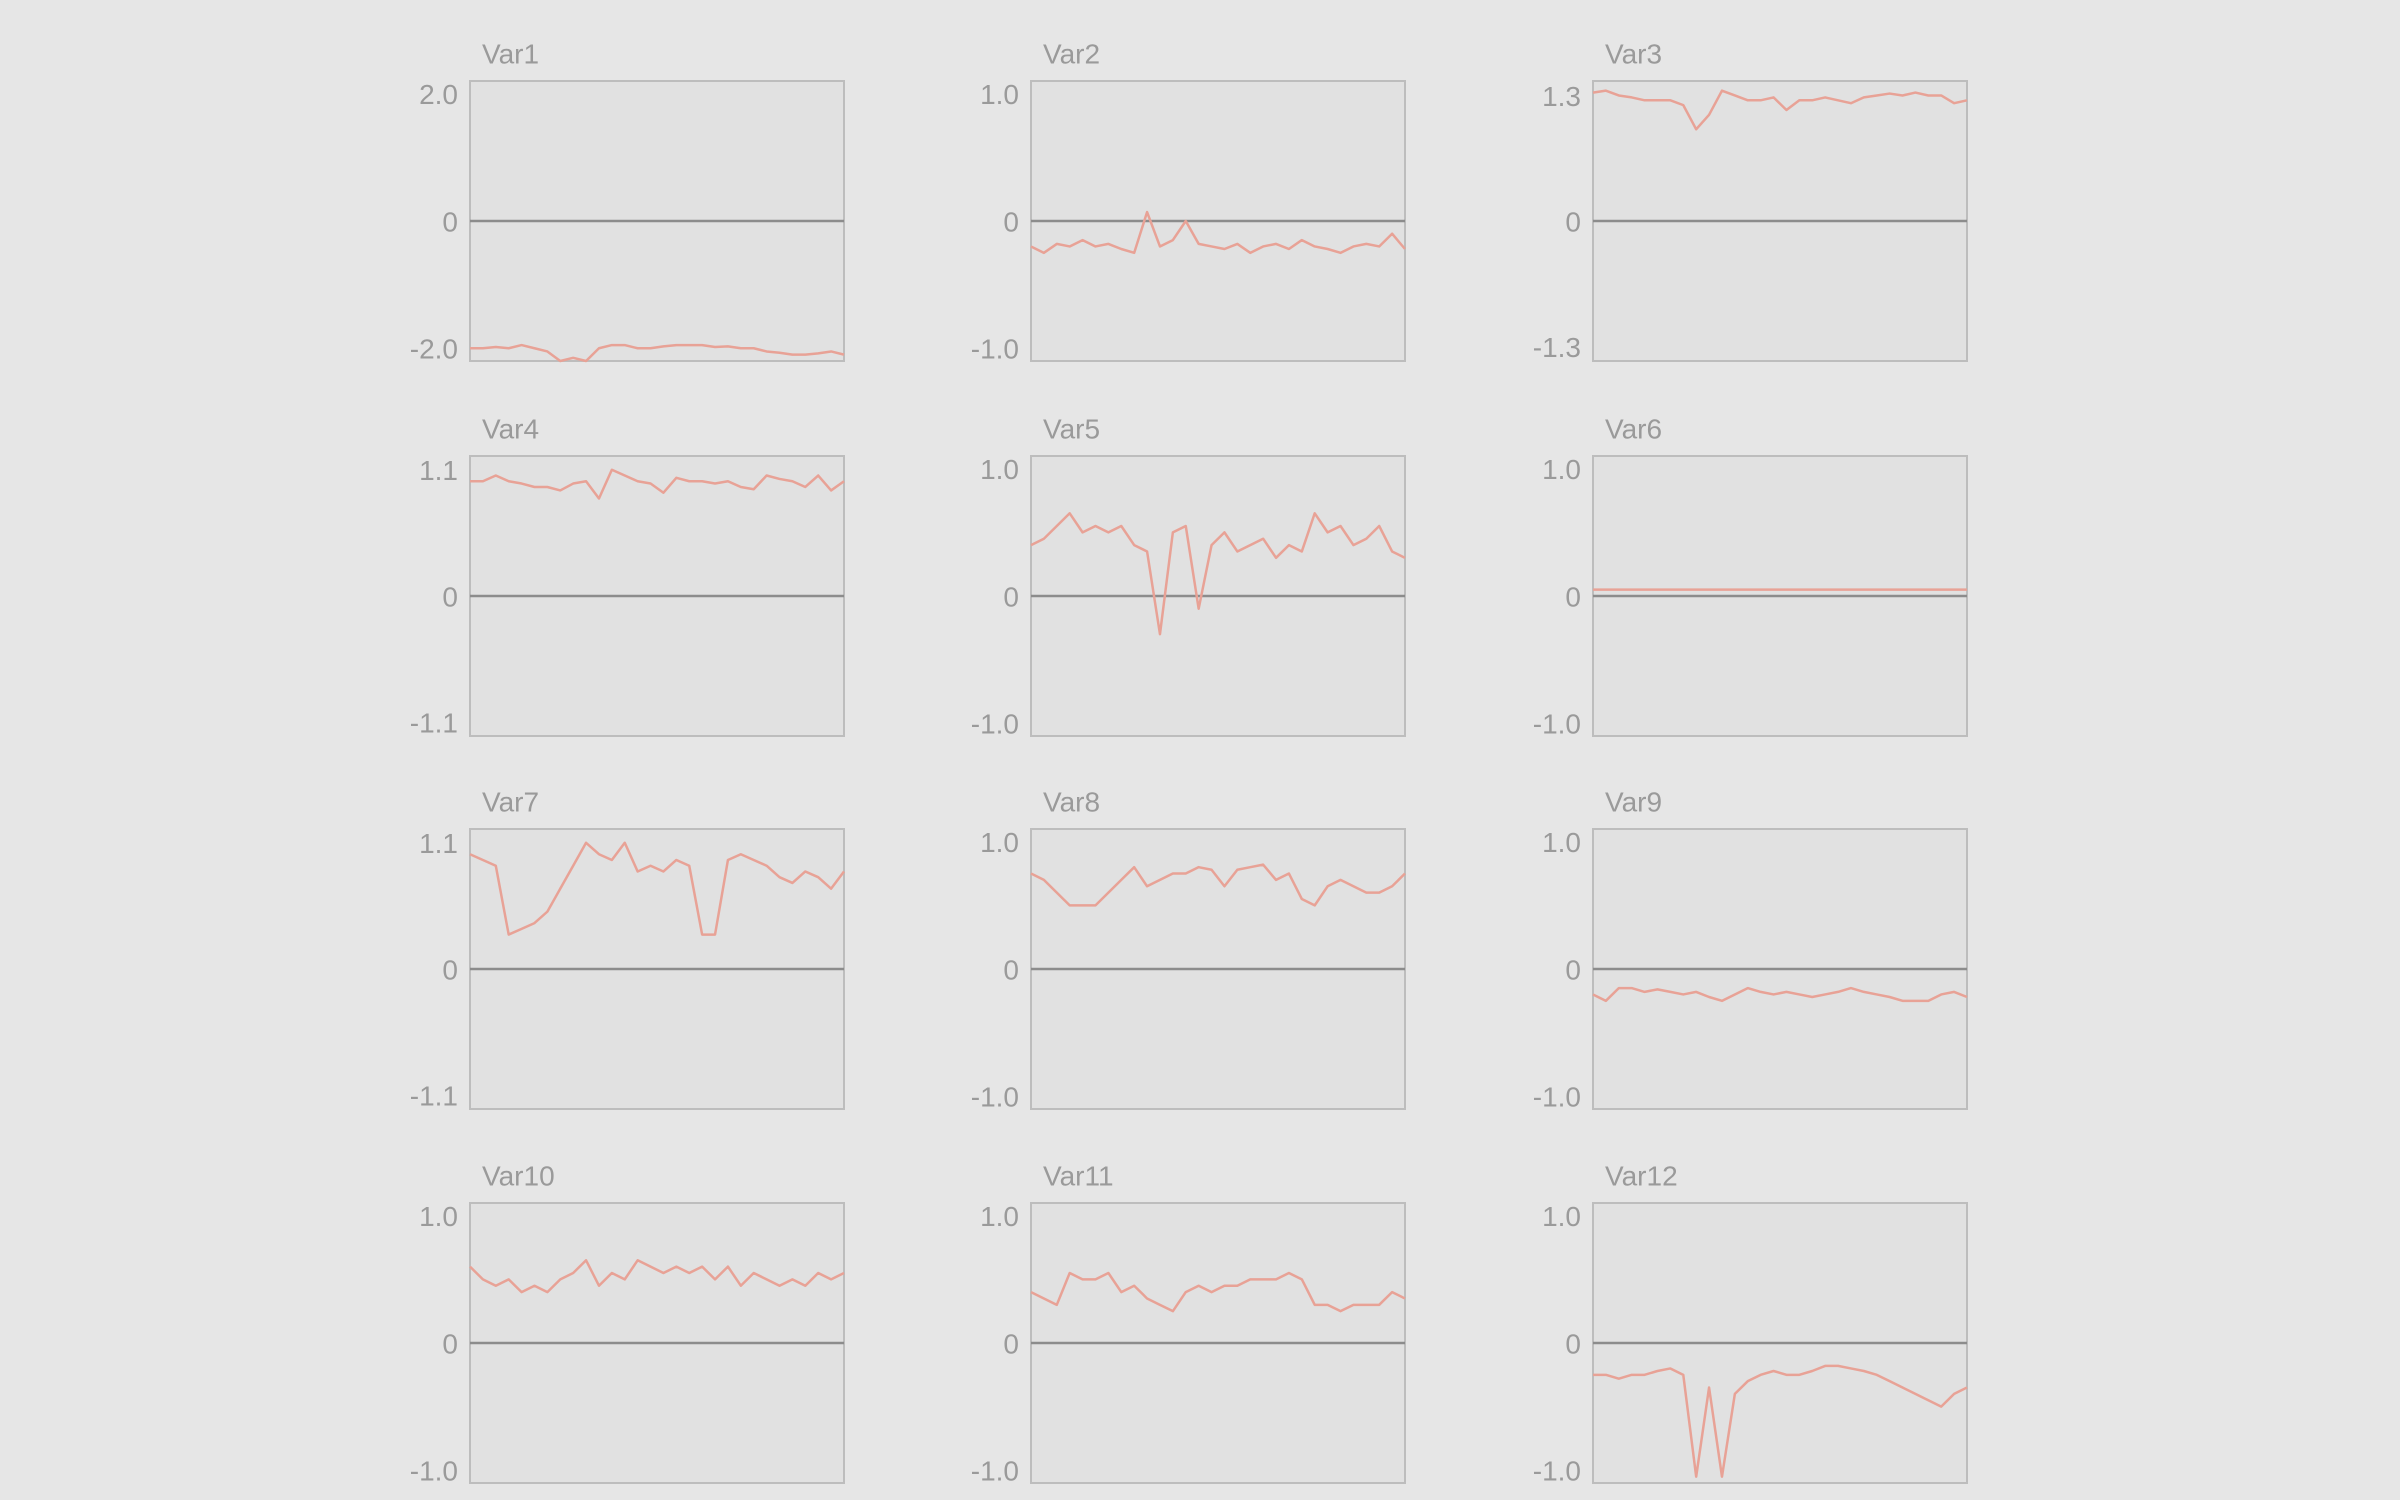  What do you see at coordinates (510, 801) in the screenshot?
I see `panel-title: Var7` at bounding box center [510, 801].